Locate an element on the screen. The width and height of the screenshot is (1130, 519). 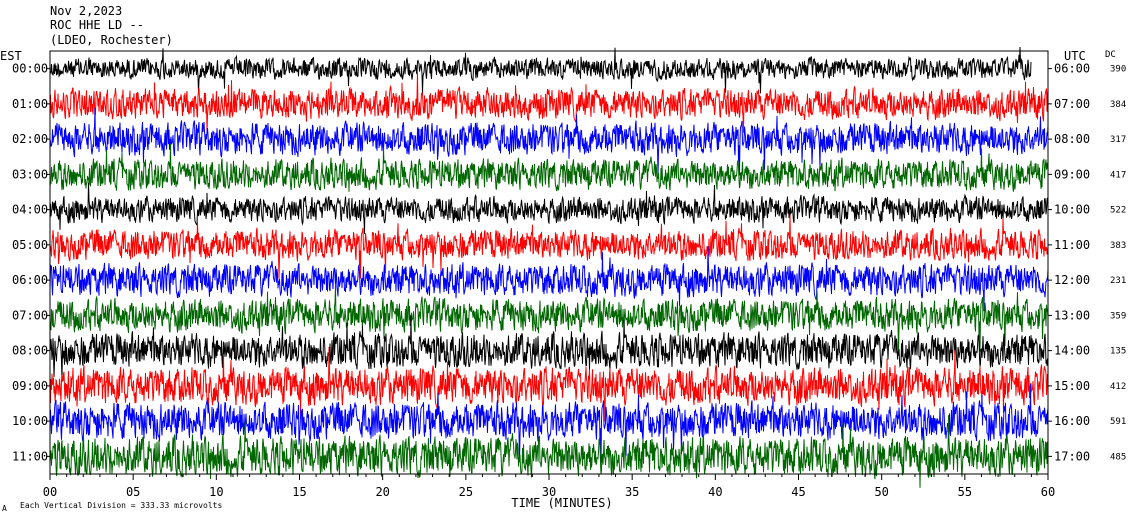
dc-value: 317 is located at coordinates (1118, 140).